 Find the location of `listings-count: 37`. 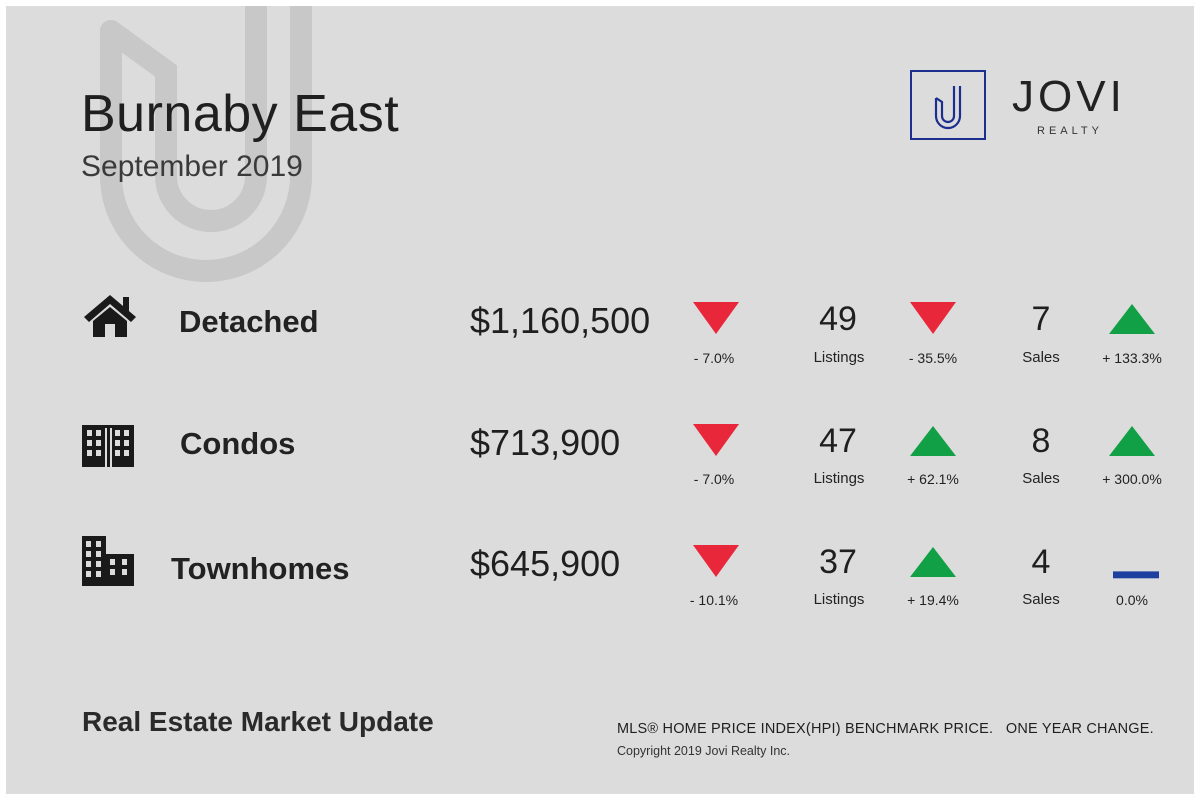

listings-count: 37 is located at coordinates (838, 562).